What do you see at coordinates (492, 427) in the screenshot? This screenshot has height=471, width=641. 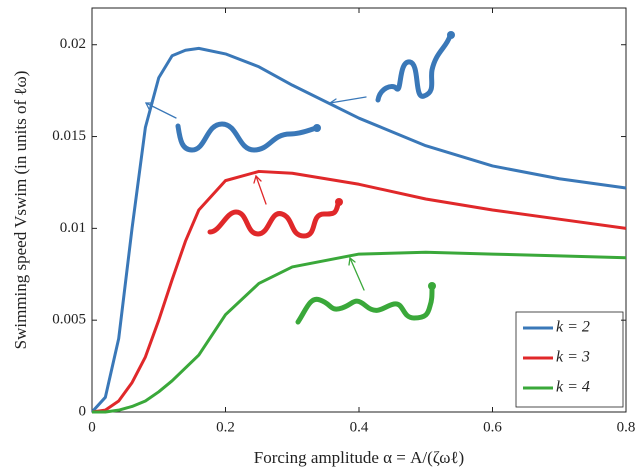 I see `x-tick-label: 0.6` at bounding box center [492, 427].